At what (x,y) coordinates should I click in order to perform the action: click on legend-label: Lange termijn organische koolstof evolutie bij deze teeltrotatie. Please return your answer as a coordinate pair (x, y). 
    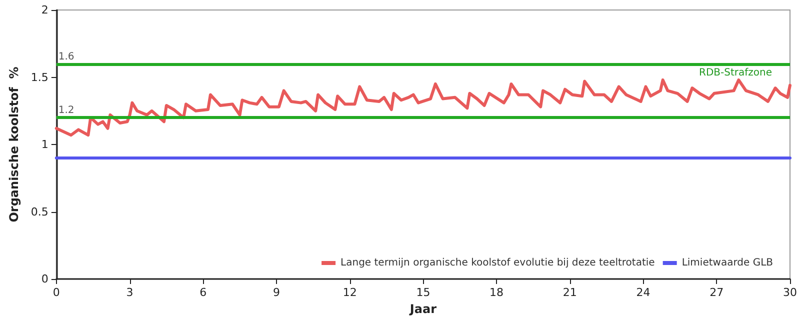
    Looking at the image, I should click on (497, 263).